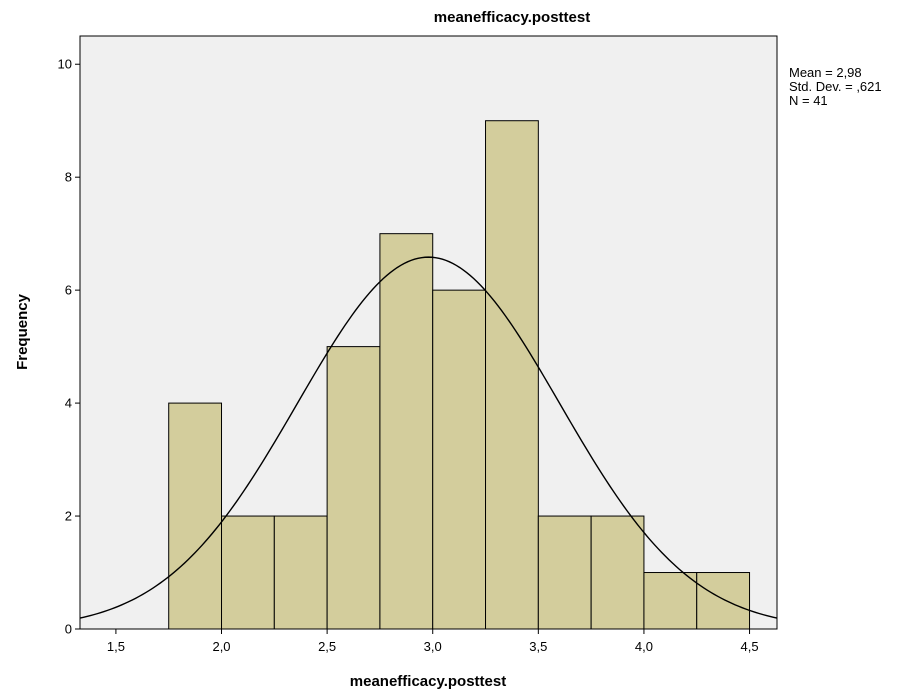  What do you see at coordinates (428, 681) in the screenshot?
I see `x-axis-label: meanefficacy.posttest` at bounding box center [428, 681].